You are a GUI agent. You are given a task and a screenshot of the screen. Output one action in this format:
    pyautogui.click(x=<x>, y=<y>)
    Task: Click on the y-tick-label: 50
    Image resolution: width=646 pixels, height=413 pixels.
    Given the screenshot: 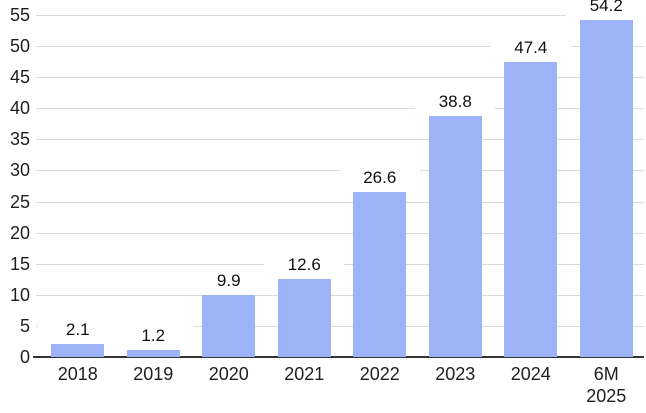 What is the action you would take?
    pyautogui.click(x=19, y=46)
    